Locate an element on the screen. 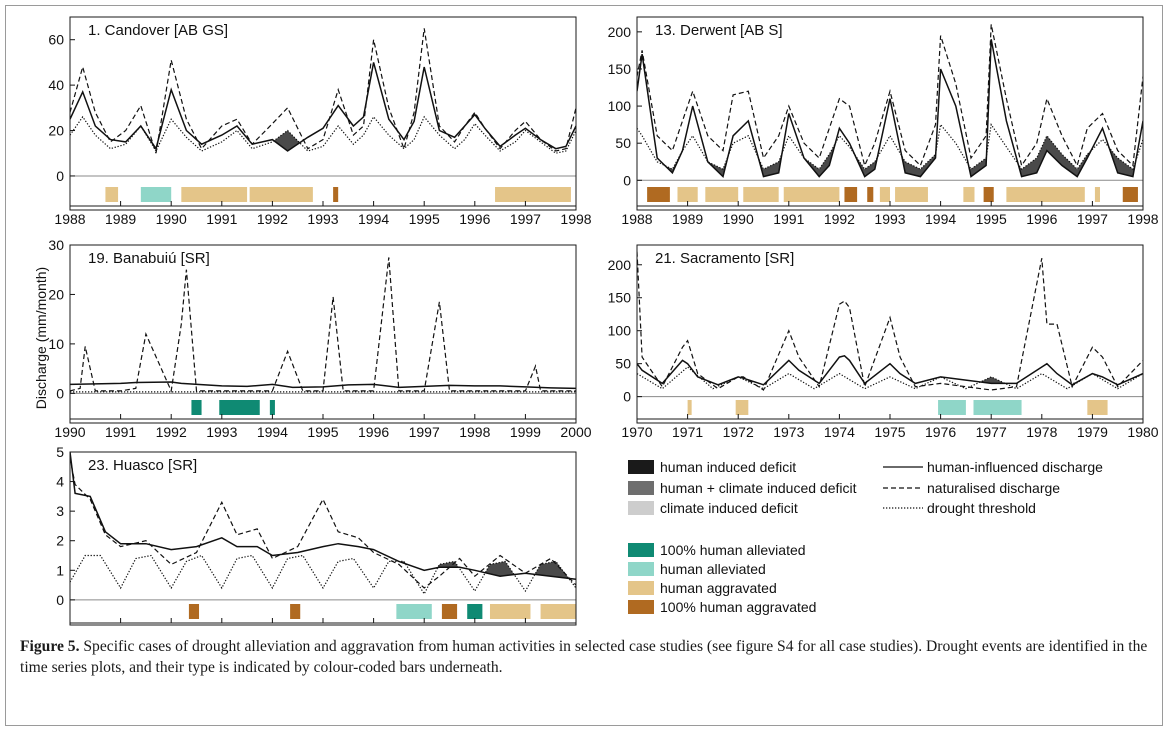 This screenshot has height=735, width=1170. x-tick-label: 2008 is located at coordinates (322, 629).